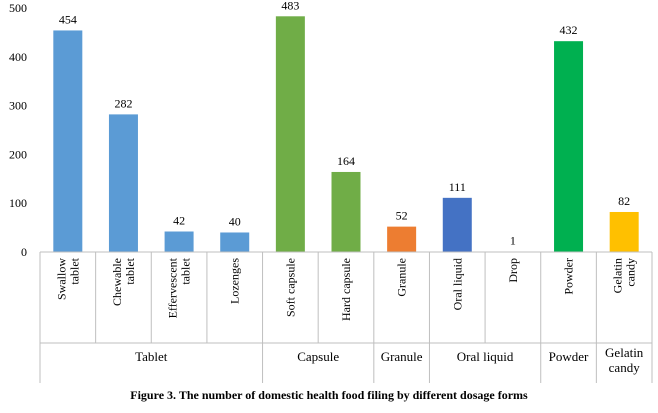 The width and height of the screenshot is (658, 413). I want to click on category-label: Drop, so click(513, 270).